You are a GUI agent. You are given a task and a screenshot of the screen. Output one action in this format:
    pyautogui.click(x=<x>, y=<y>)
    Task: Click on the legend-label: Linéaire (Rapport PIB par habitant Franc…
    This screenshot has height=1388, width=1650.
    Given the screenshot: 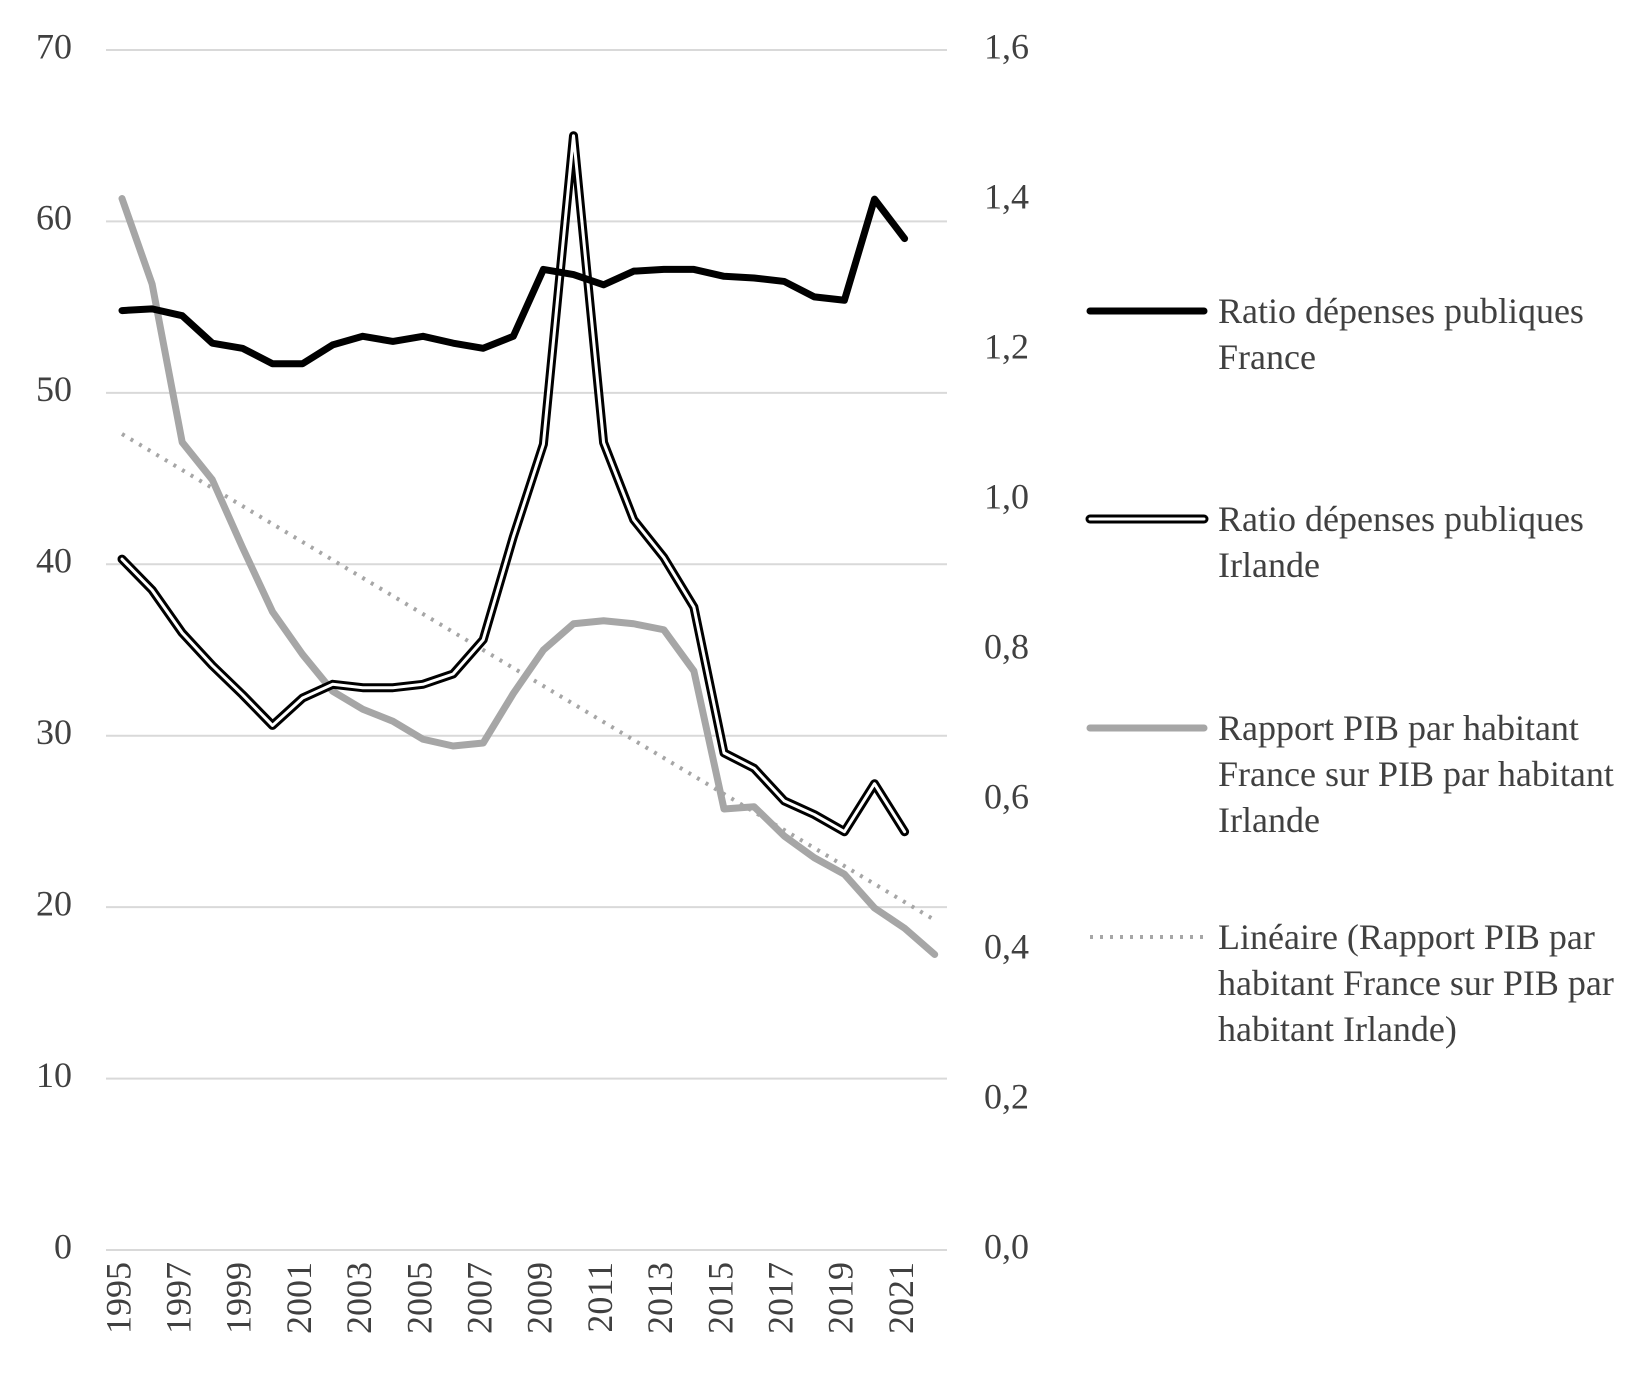 What is the action you would take?
    pyautogui.click(x=1416, y=983)
    